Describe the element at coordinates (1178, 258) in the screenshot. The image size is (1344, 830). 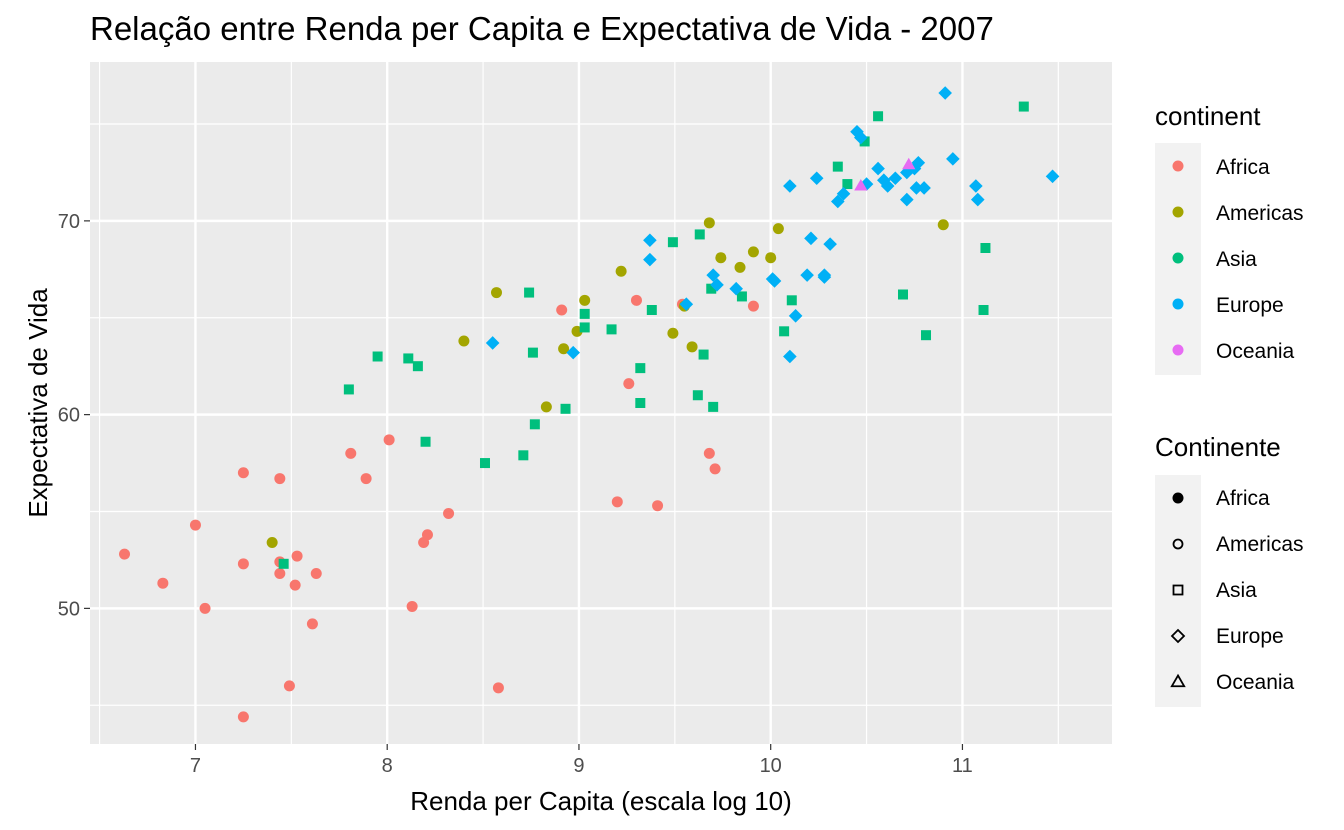
I see `color-legend-key-asia` at that location.